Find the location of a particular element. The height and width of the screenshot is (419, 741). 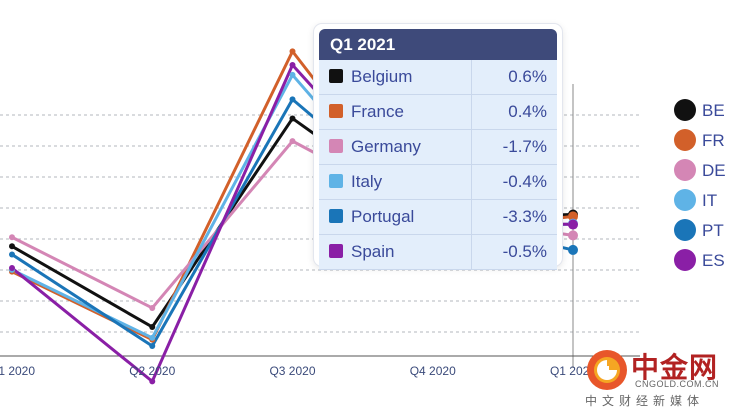

tooltip-row-name: Germany is located at coordinates (386, 146).